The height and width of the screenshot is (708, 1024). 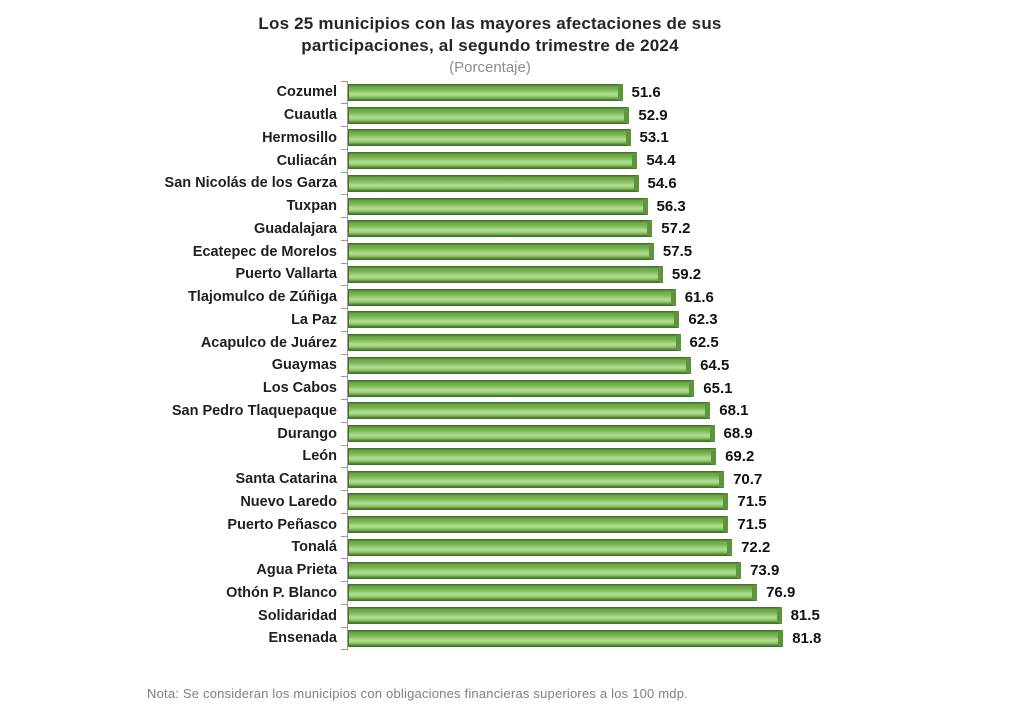 I want to click on category-label: Tuxpan, so click(x=311, y=206).